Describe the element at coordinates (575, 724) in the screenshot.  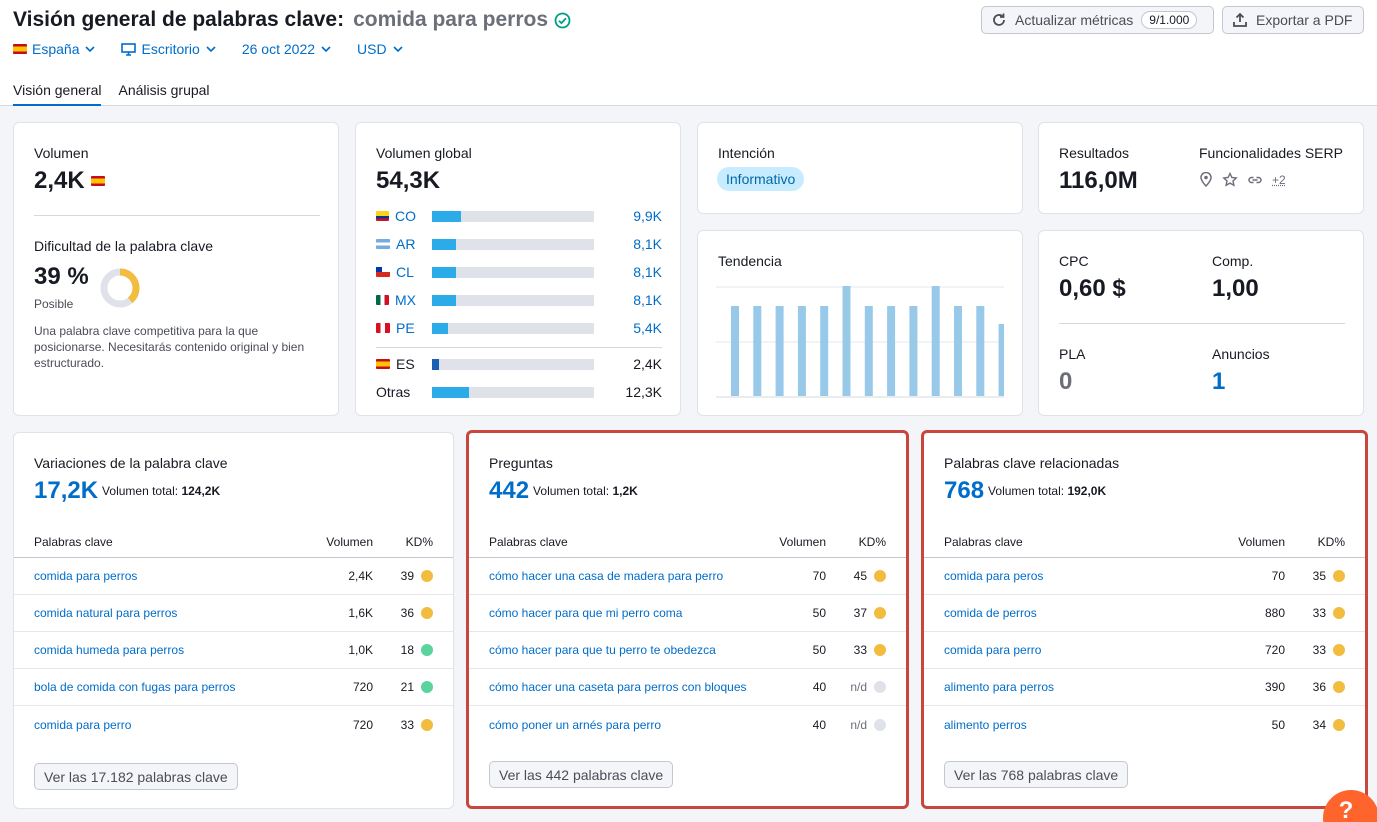
I see `keyword-link: cómo poner un arnés para perro` at that location.